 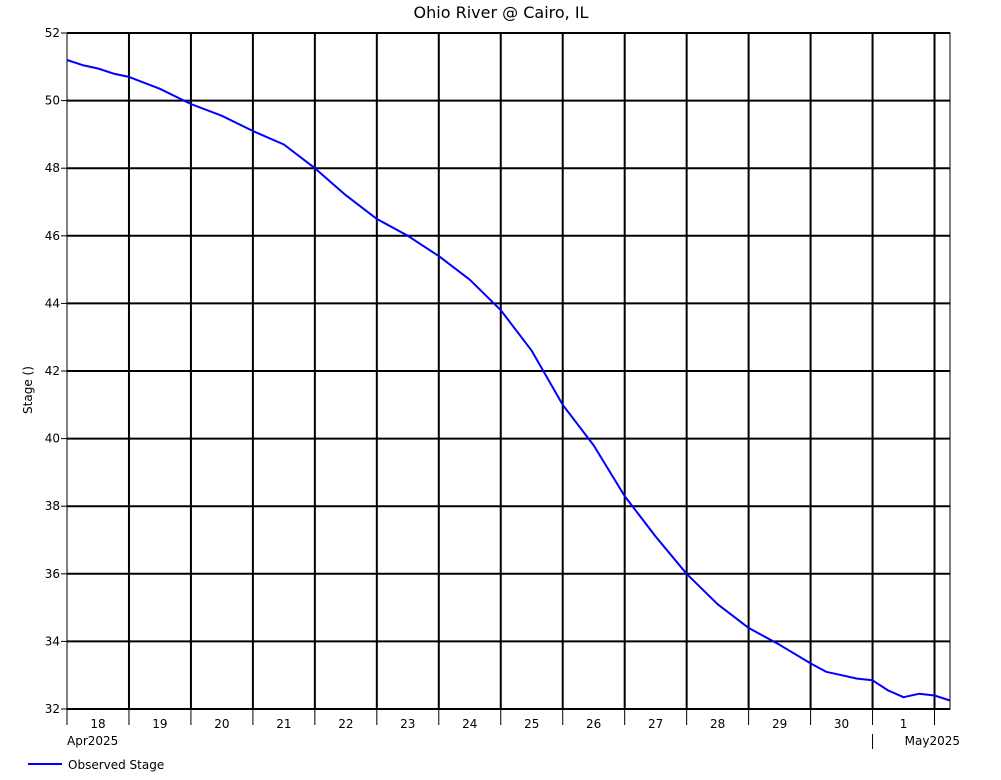 What do you see at coordinates (593, 724) in the screenshot?
I see `x-tick-label: 26` at bounding box center [593, 724].